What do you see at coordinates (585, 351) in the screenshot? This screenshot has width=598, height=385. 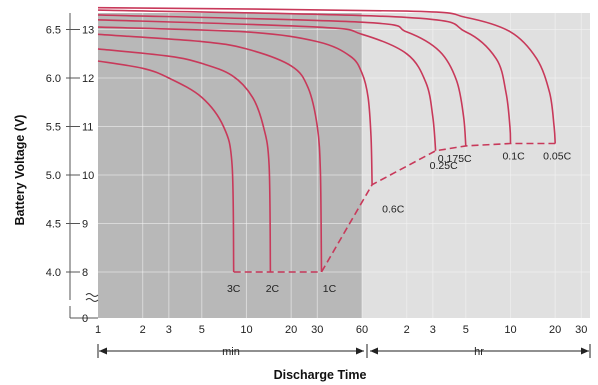 I see `hr-arrow-head-right` at bounding box center [585, 351].